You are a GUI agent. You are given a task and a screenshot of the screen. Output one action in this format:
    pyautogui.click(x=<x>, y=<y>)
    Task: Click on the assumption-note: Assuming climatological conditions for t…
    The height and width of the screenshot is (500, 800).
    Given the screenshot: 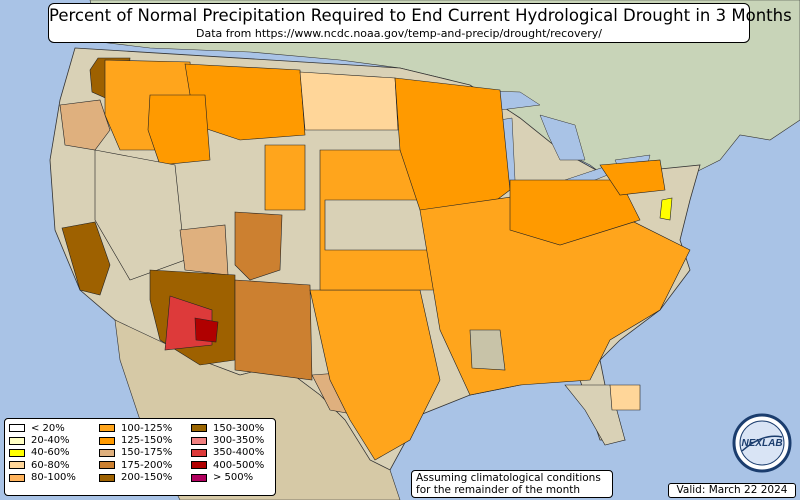 What is the action you would take?
    pyautogui.click(x=512, y=484)
    